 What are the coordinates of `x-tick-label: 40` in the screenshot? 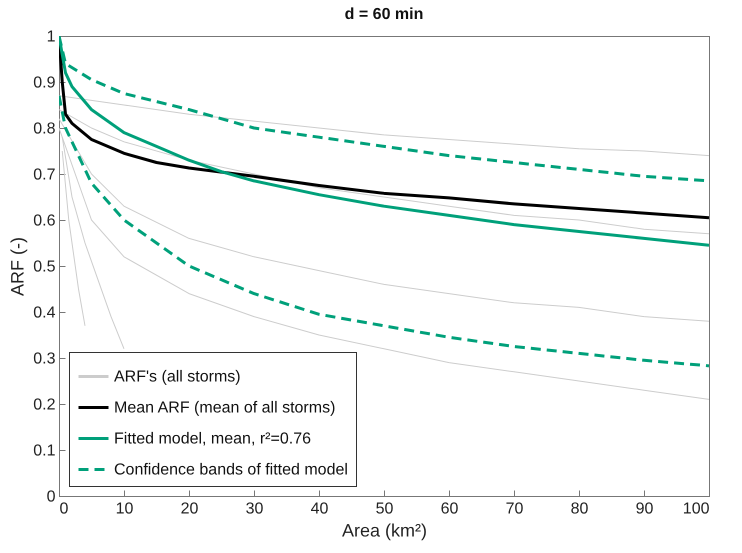 It's located at (319, 509).